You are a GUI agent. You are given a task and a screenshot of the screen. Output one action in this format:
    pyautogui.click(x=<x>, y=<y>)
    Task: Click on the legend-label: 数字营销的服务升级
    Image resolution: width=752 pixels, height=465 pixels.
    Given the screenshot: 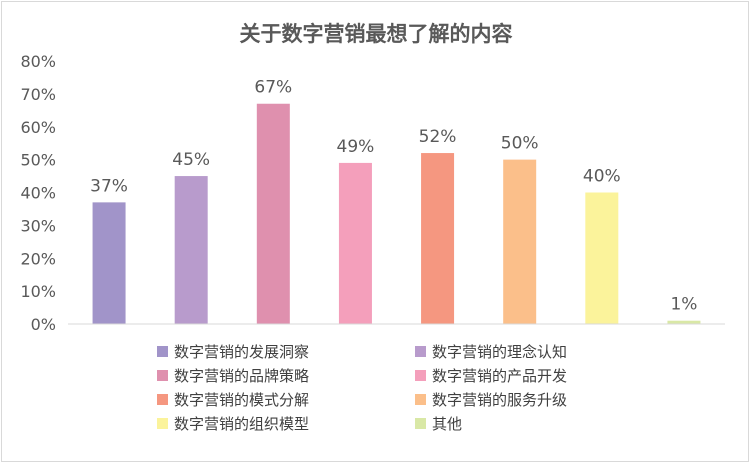 What is the action you would take?
    pyautogui.click(x=500, y=399)
    